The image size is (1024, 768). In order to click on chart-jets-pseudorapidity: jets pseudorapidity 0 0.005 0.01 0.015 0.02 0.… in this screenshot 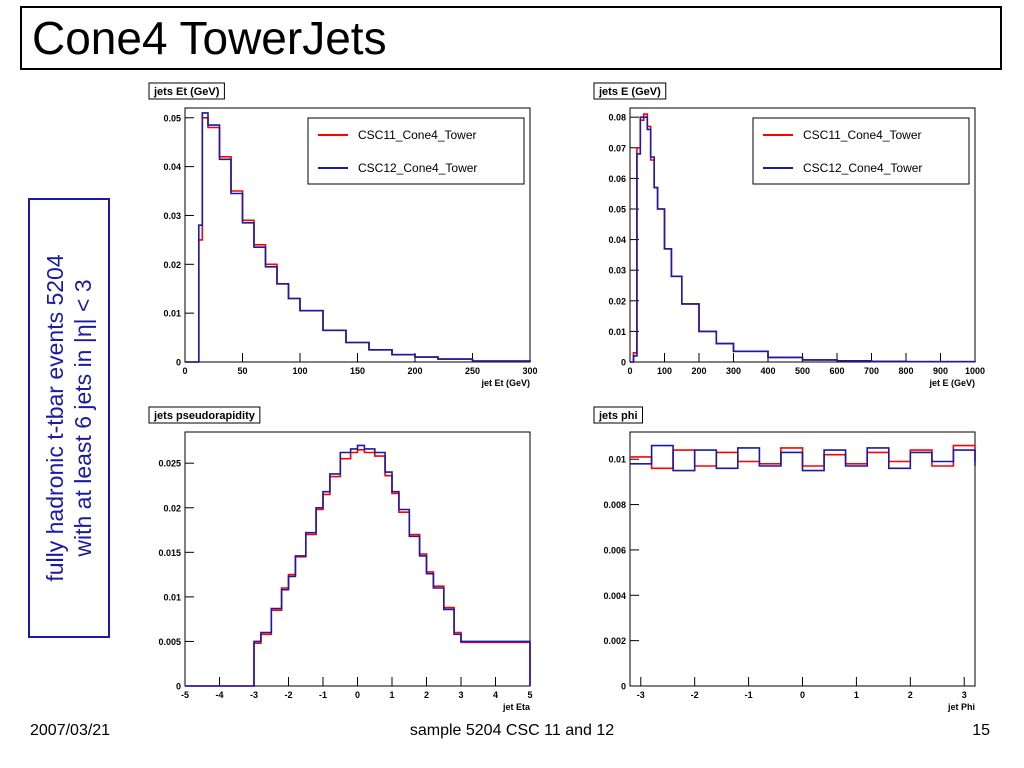, I will do `click(340, 559)`.